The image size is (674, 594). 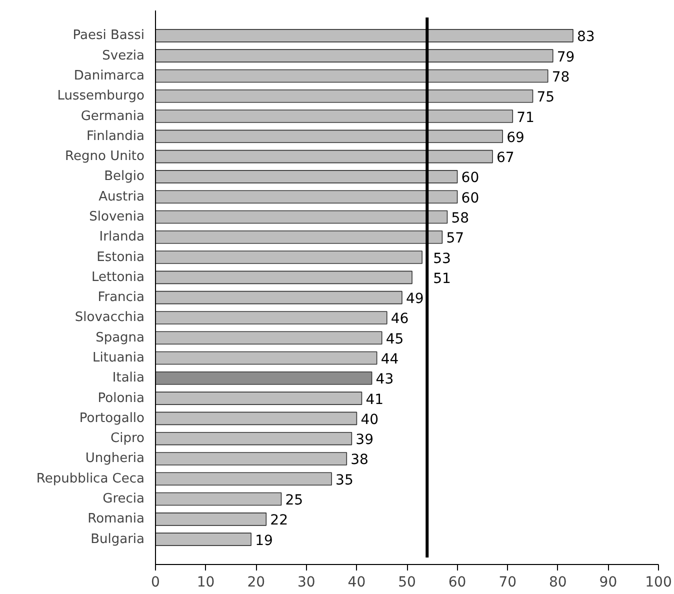 I want to click on x-tick-label: 80, so click(x=557, y=582).